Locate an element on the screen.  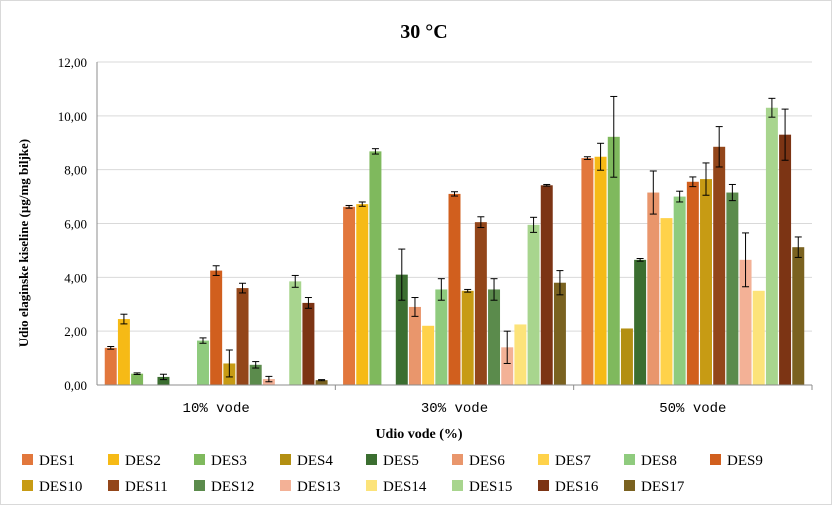
legend-item: DES8 is located at coordinates (650, 461).